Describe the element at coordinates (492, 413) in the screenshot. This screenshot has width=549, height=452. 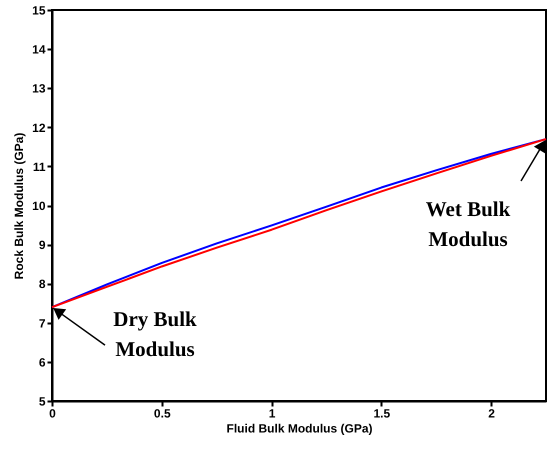
I see `x-tick-label: 2` at that location.